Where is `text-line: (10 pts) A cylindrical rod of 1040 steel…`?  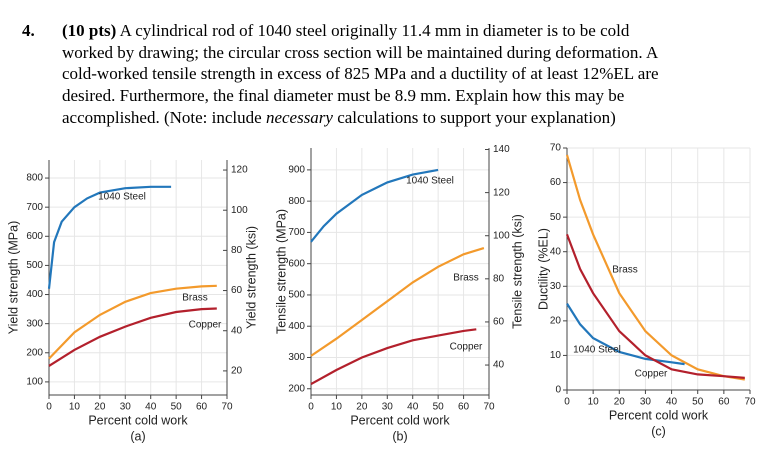 text-line: (10 pts) A cylindrical rod of 1040 steel… is located at coordinates (345, 31).